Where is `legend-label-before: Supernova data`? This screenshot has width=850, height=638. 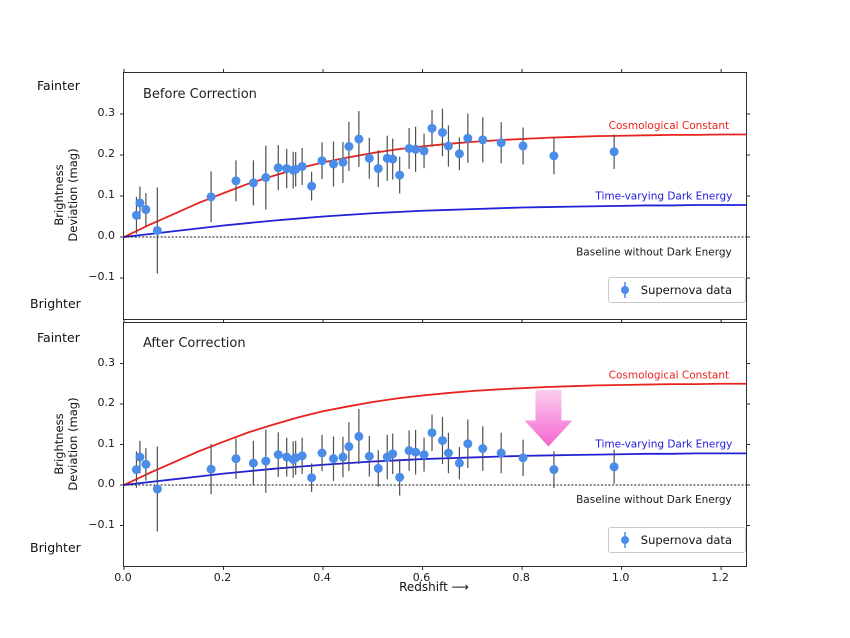 legend-label-before: Supernova data is located at coordinates (686, 290).